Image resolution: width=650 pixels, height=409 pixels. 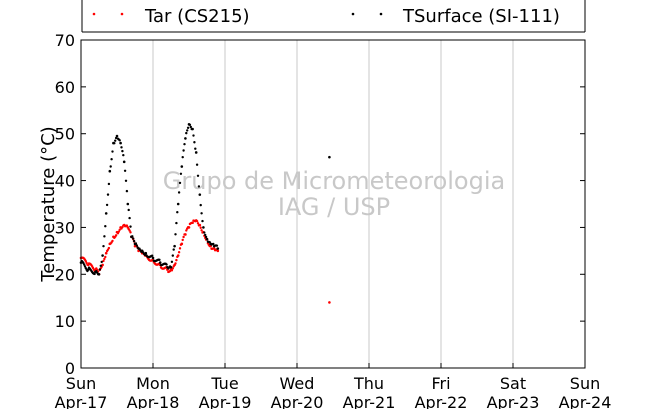 I want to click on y-tick-label: 20, so click(x=65, y=274).